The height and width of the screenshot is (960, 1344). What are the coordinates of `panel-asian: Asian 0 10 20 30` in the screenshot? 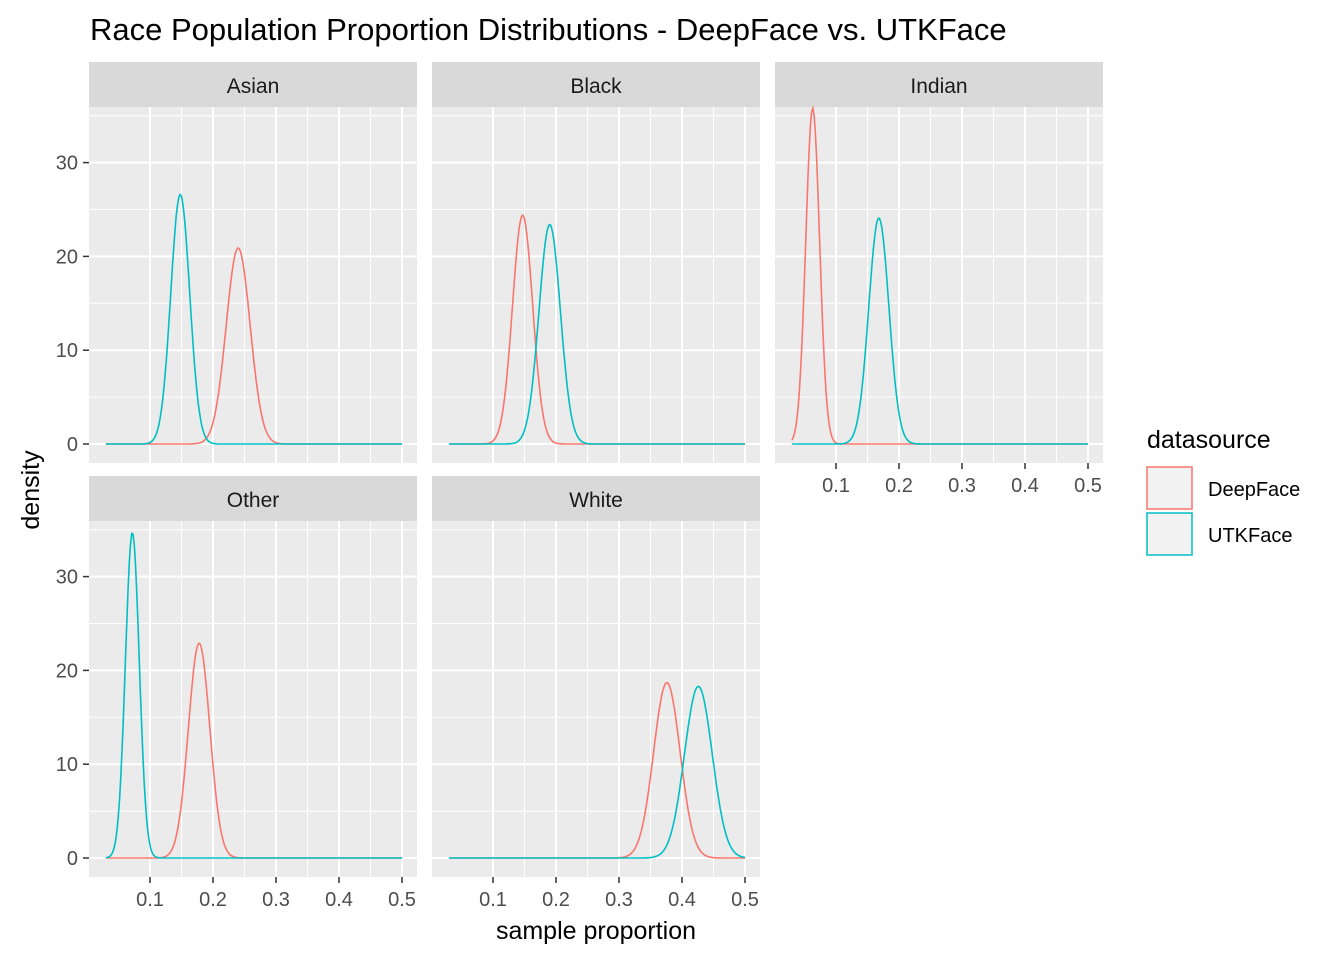 It's located at (236, 262).